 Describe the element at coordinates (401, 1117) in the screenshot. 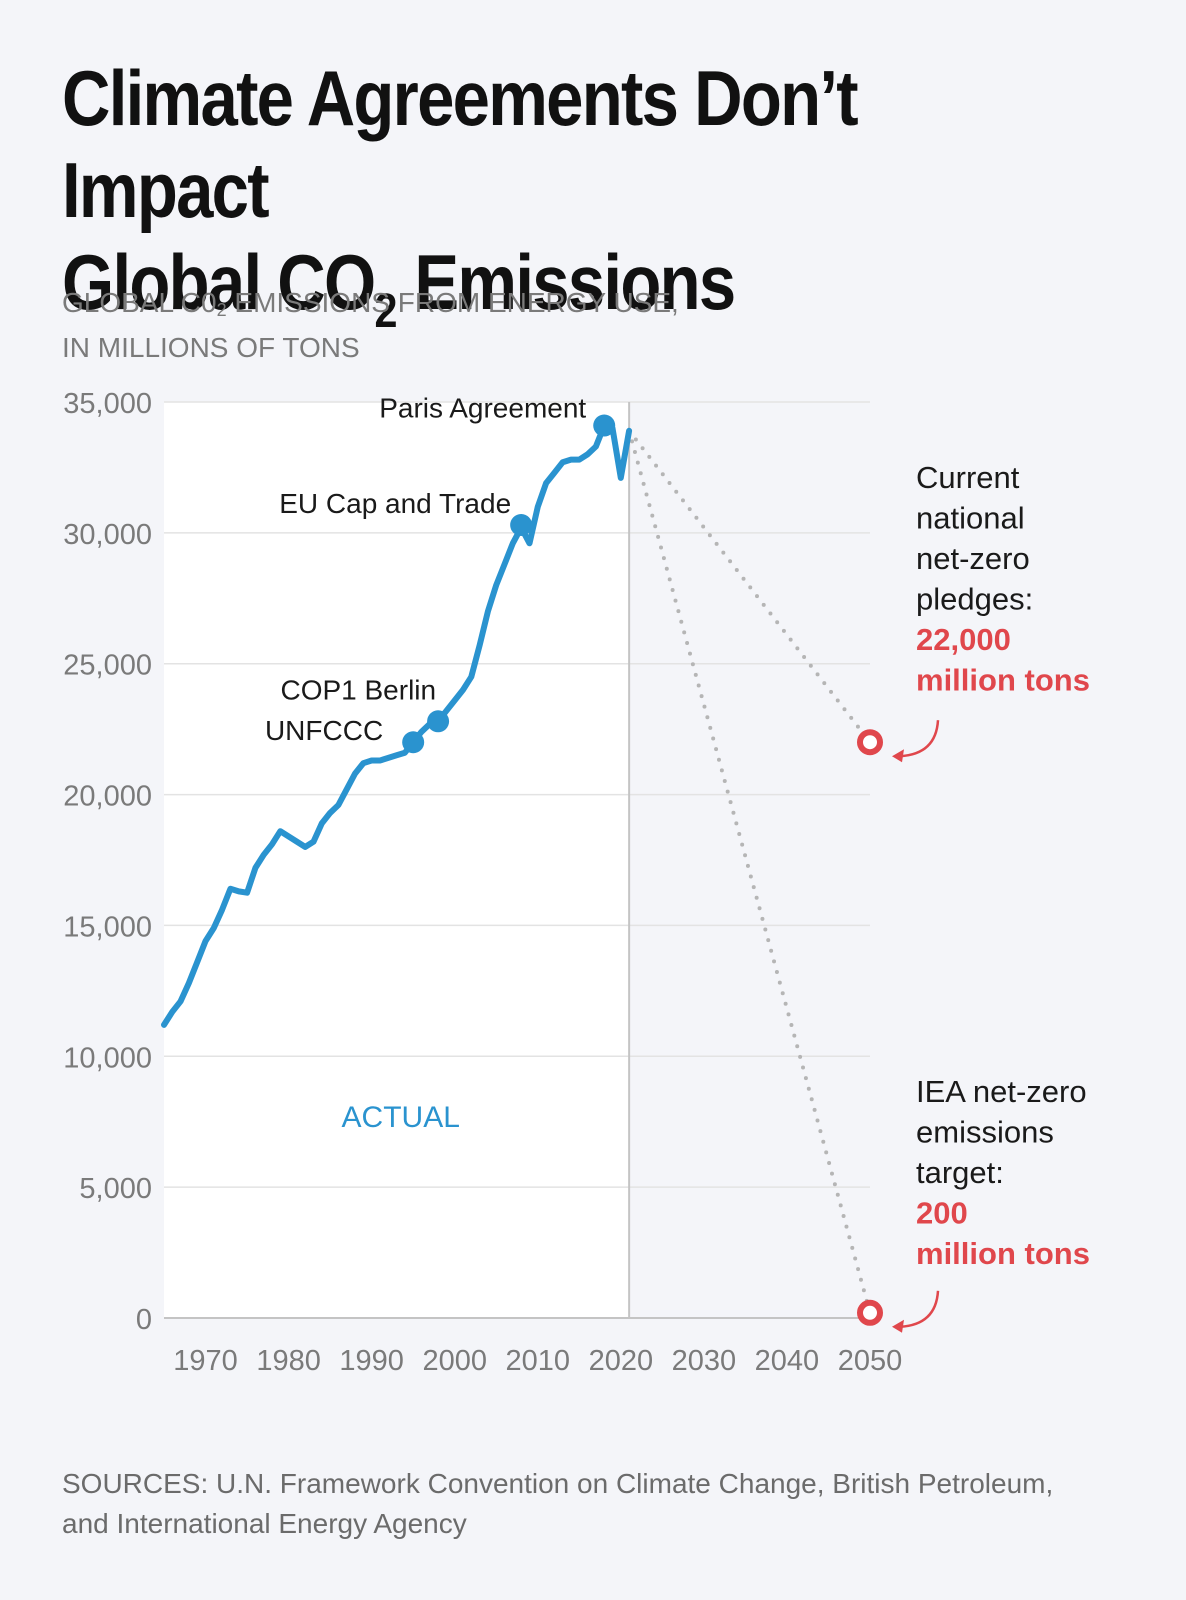

I see `actual-label: ACTUAL` at that location.